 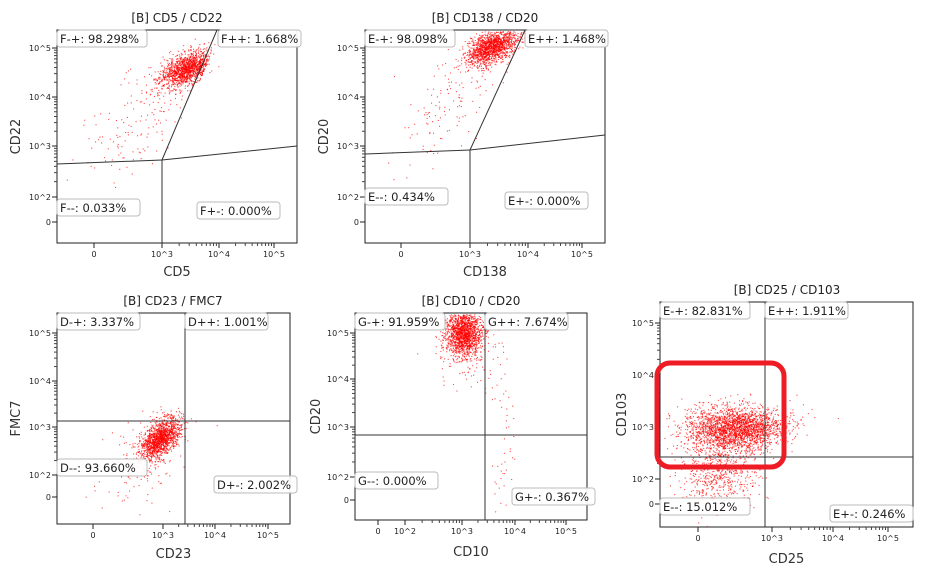 What do you see at coordinates (457, 106) in the screenshot?
I see `event-dots` at bounding box center [457, 106].